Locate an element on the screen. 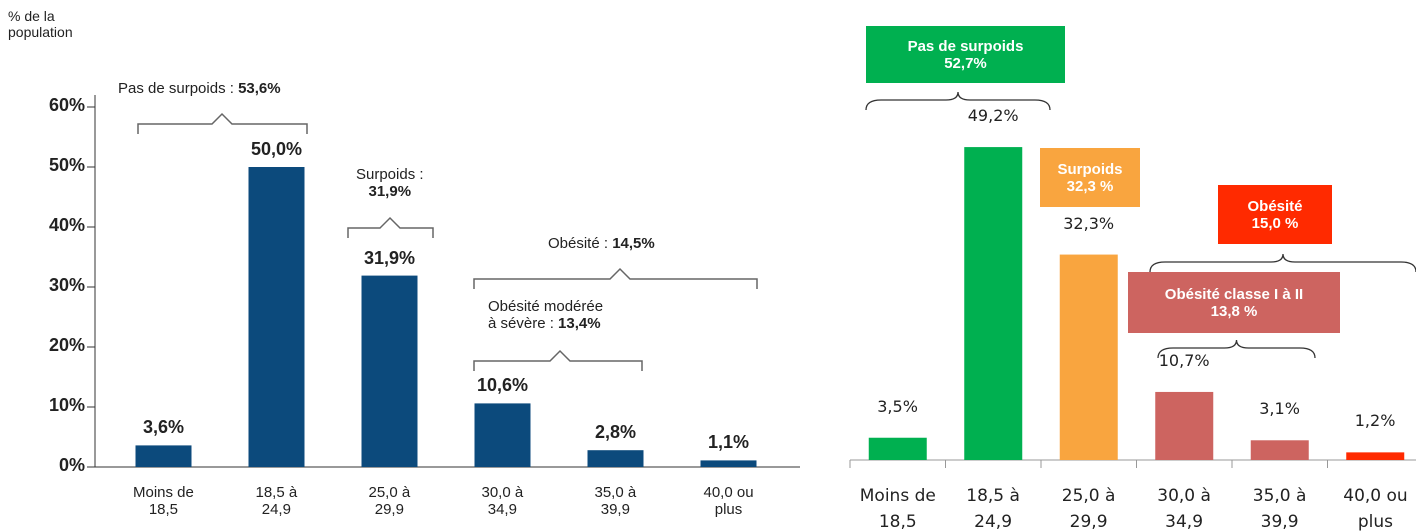 This screenshot has width=1416, height=531. annotation: Obésité : 14,5% is located at coordinates (601, 243).